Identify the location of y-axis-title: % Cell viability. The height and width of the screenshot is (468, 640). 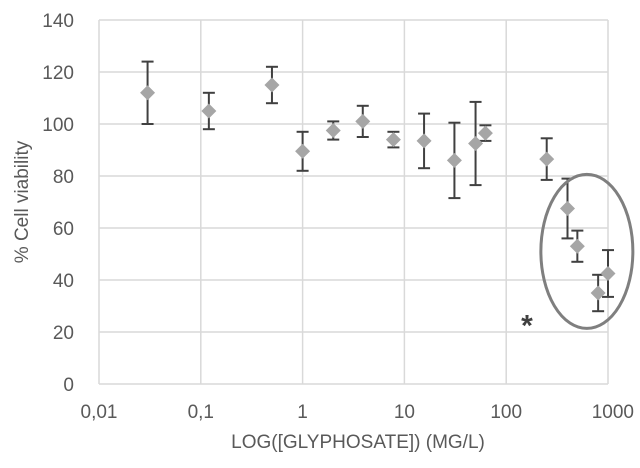
(22, 201).